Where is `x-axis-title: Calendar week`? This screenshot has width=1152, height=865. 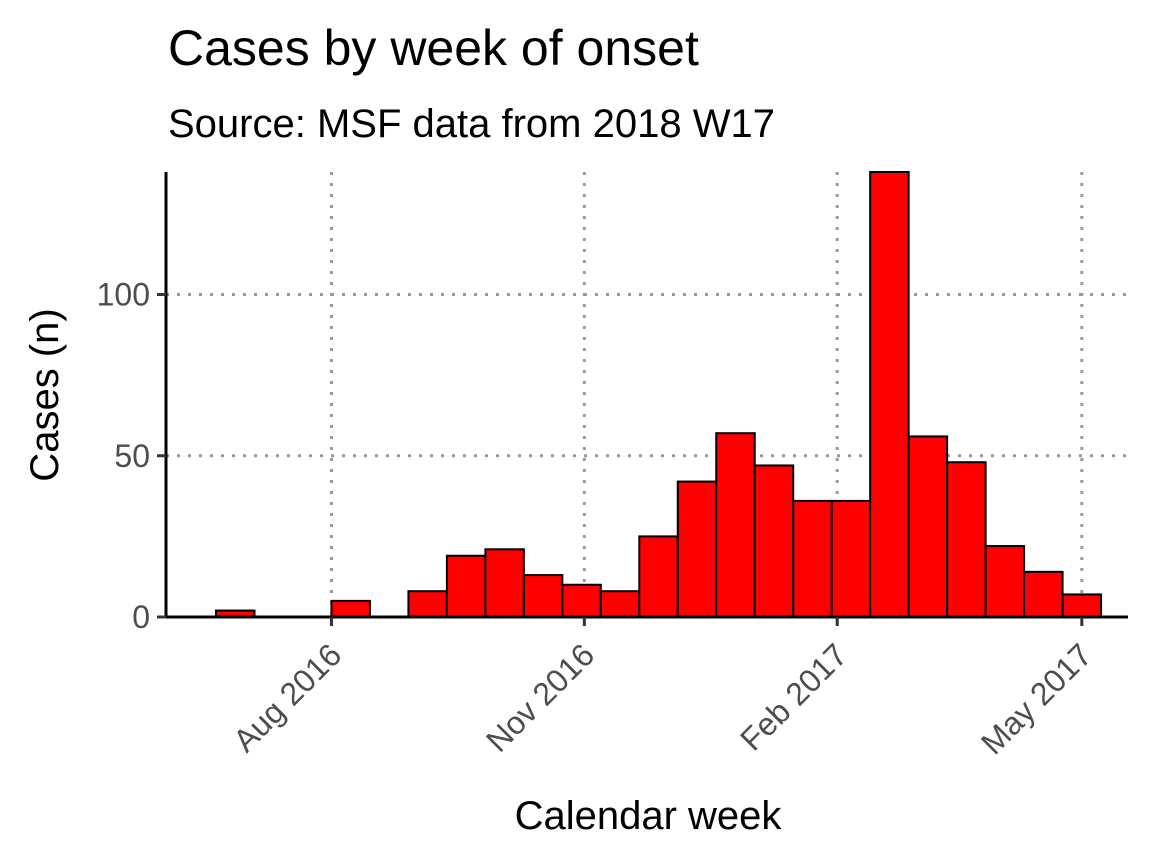 x-axis-title: Calendar week is located at coordinates (649, 816).